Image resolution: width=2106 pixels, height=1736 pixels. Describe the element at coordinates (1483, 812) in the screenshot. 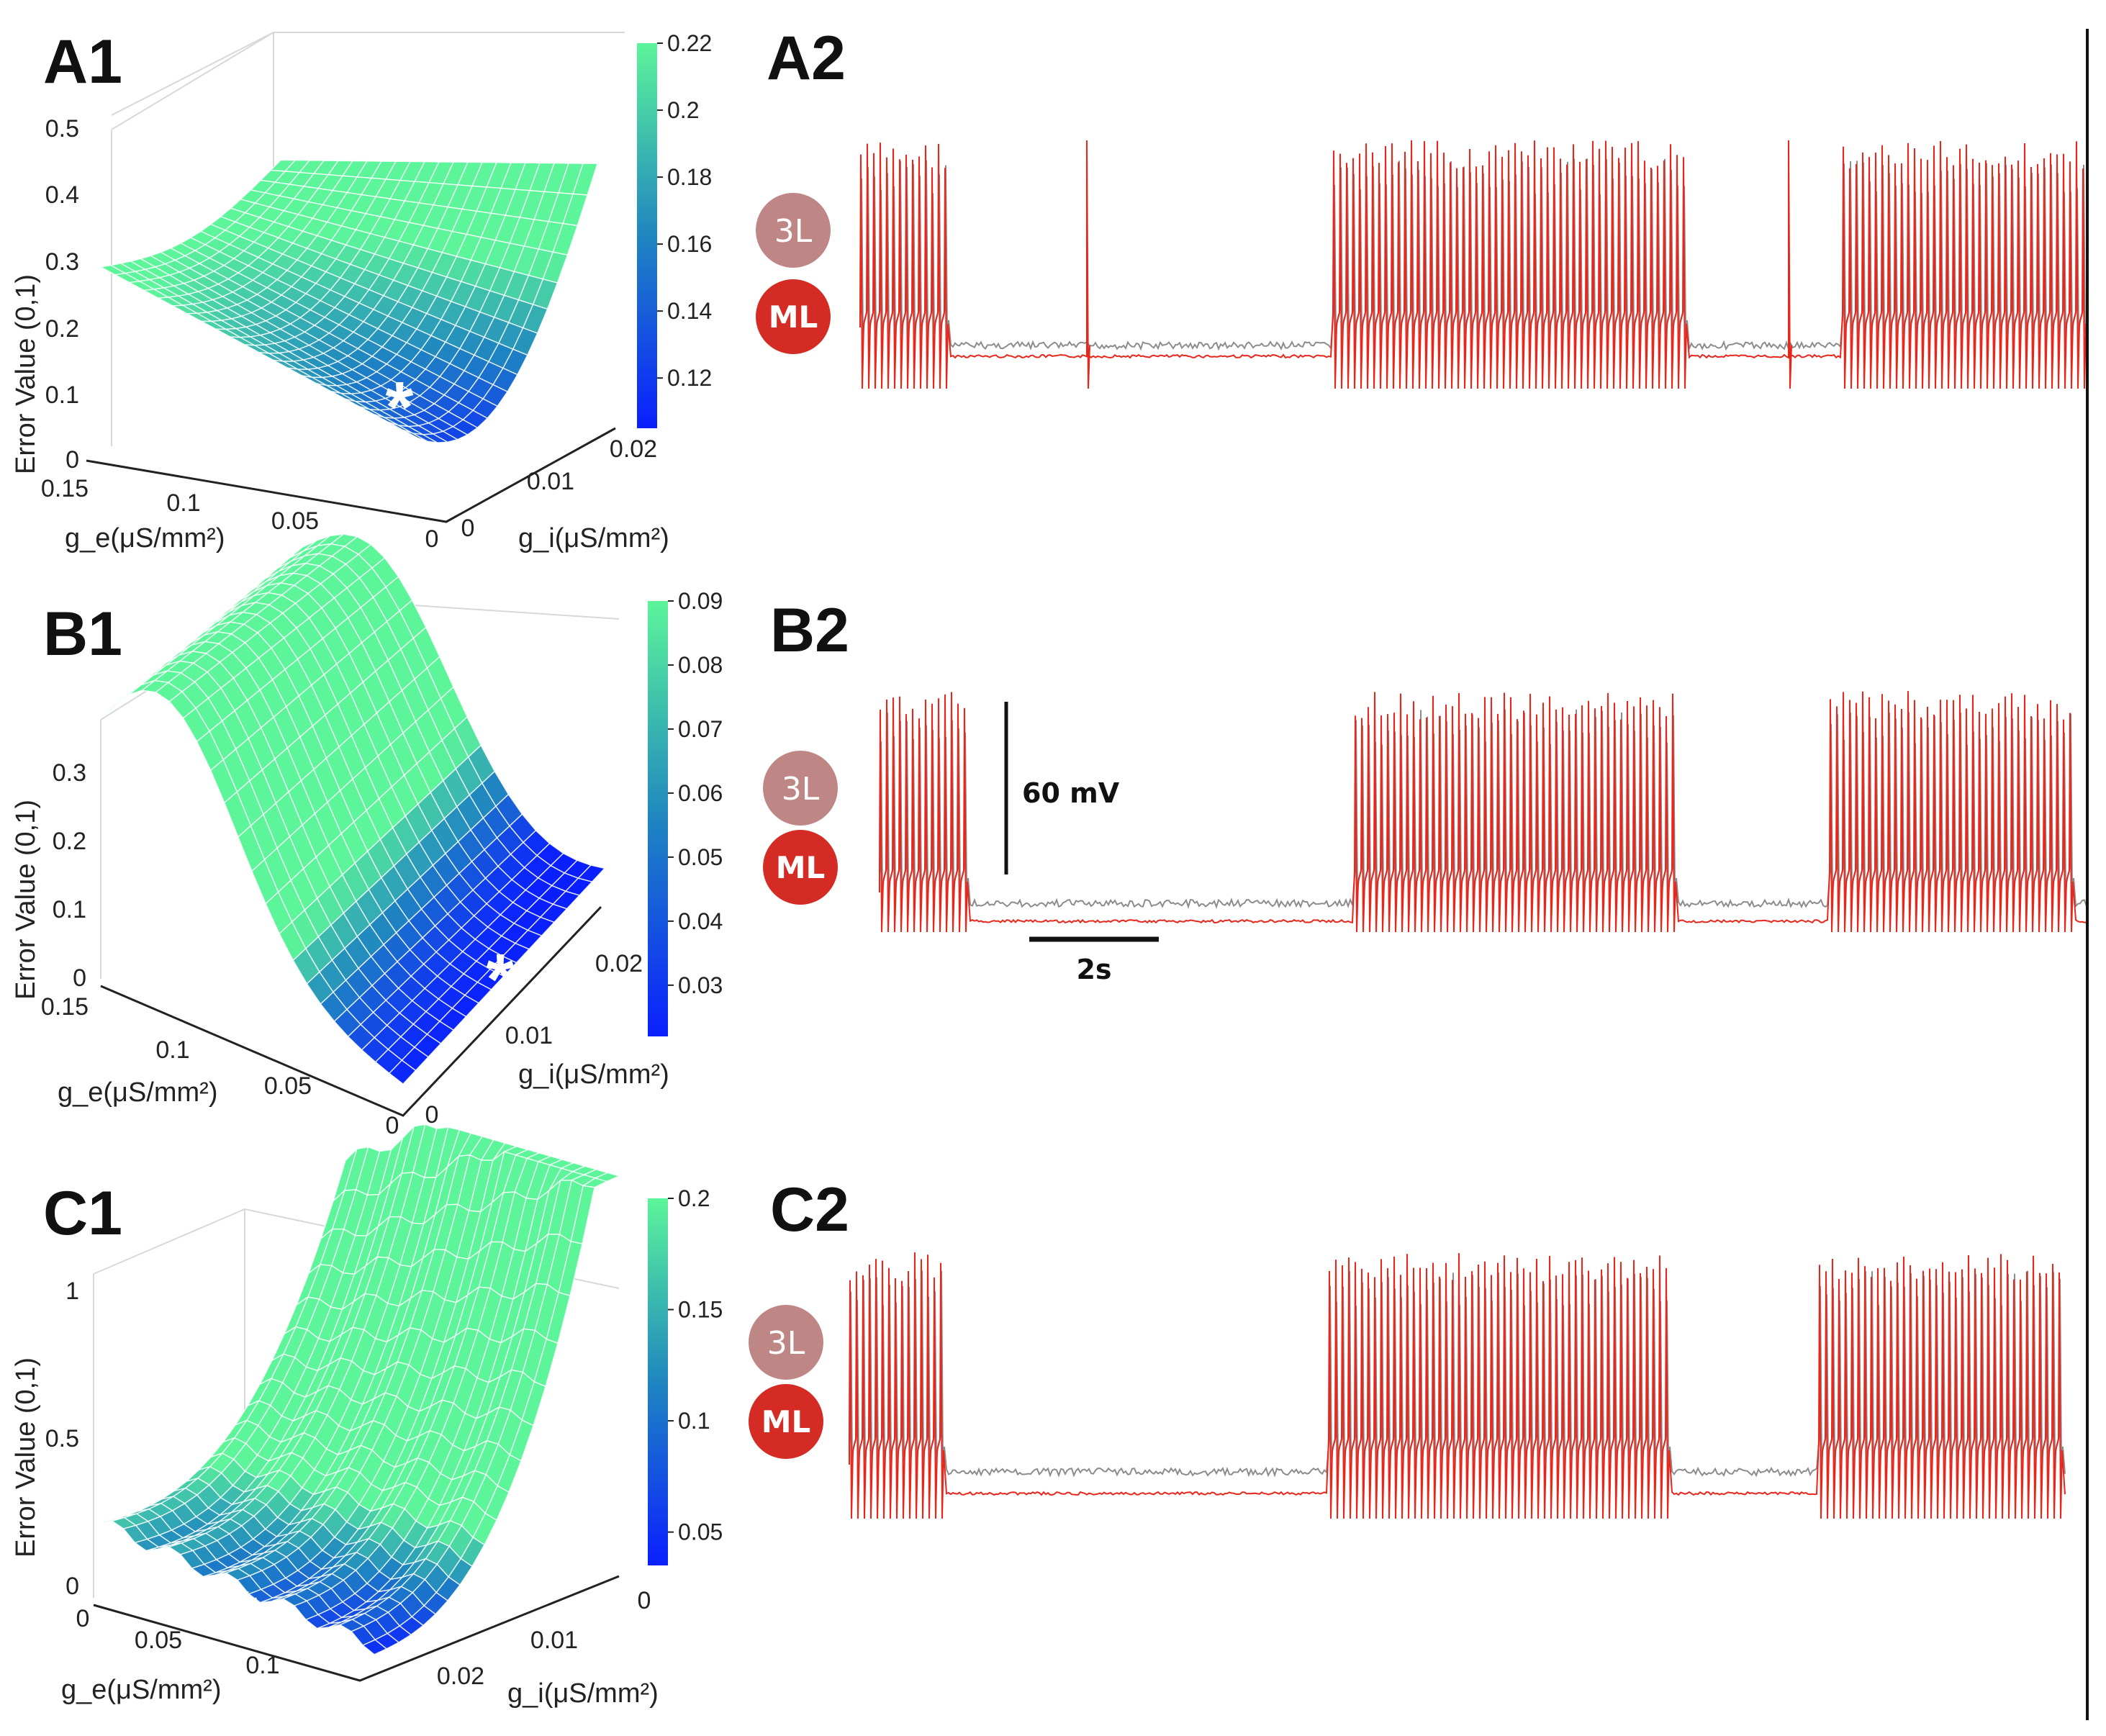

I see `b2-trace-ml` at that location.